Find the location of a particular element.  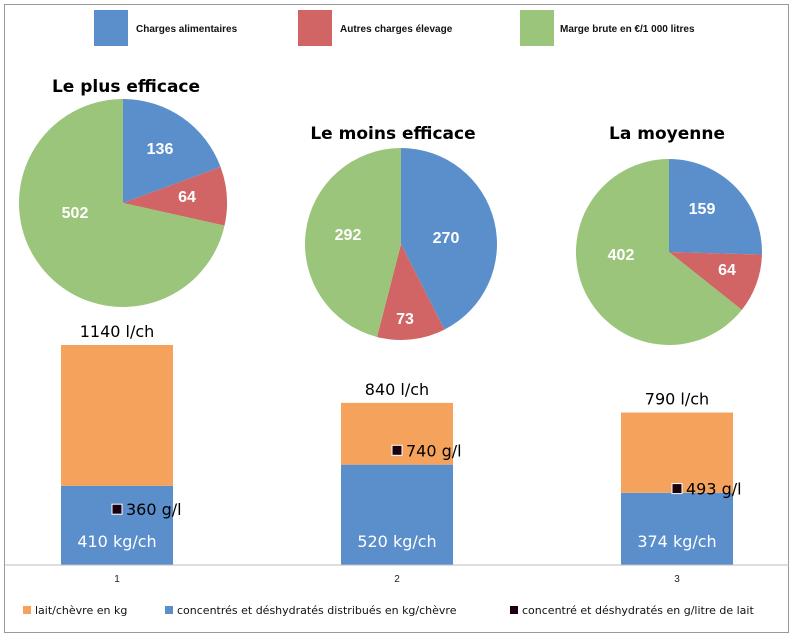

pie-title: Le plus efficace is located at coordinates (126, 87).